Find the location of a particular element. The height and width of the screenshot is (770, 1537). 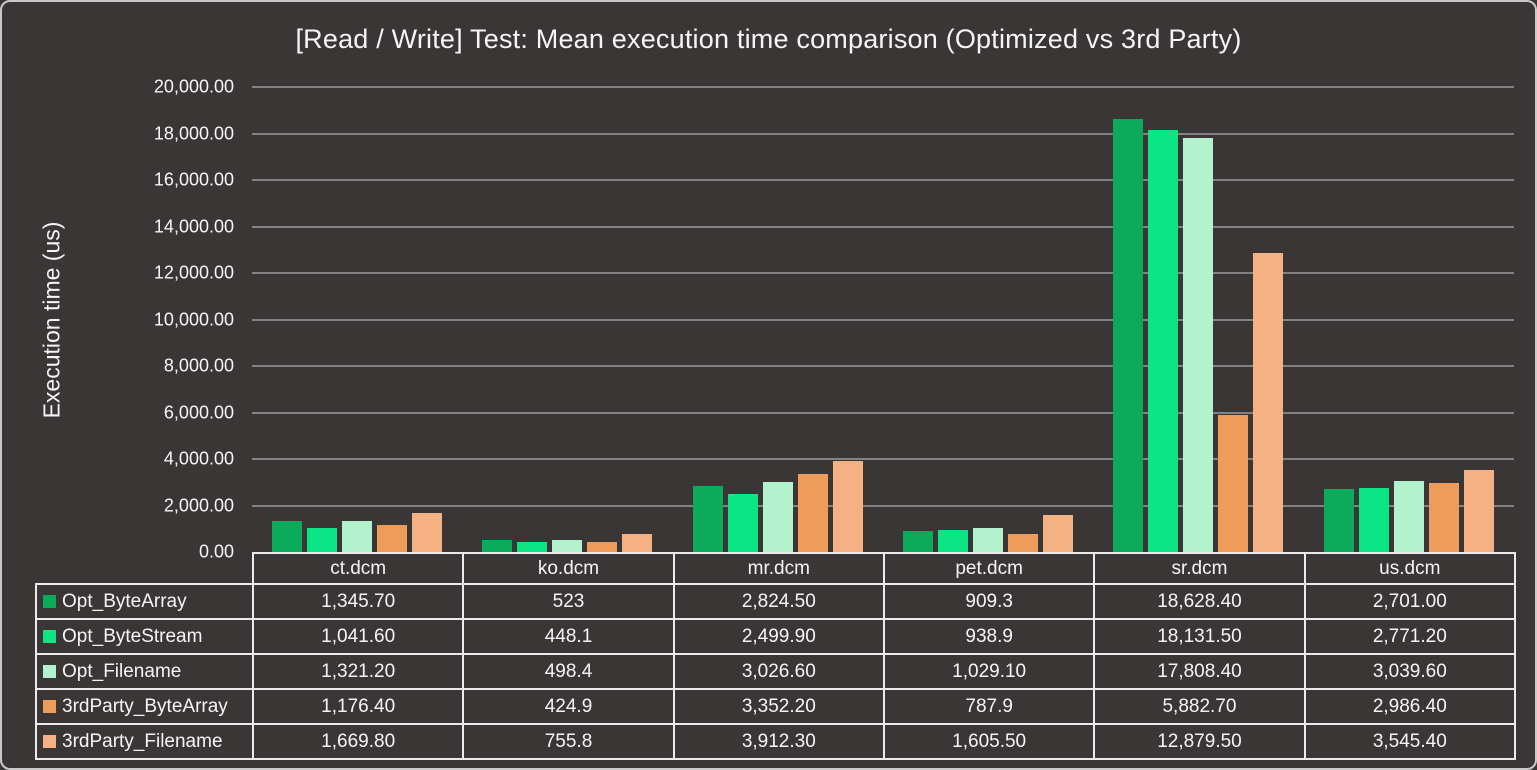

cell-Opt_ByteStream-ct.dcm: 1,041.60 is located at coordinates (358, 636).